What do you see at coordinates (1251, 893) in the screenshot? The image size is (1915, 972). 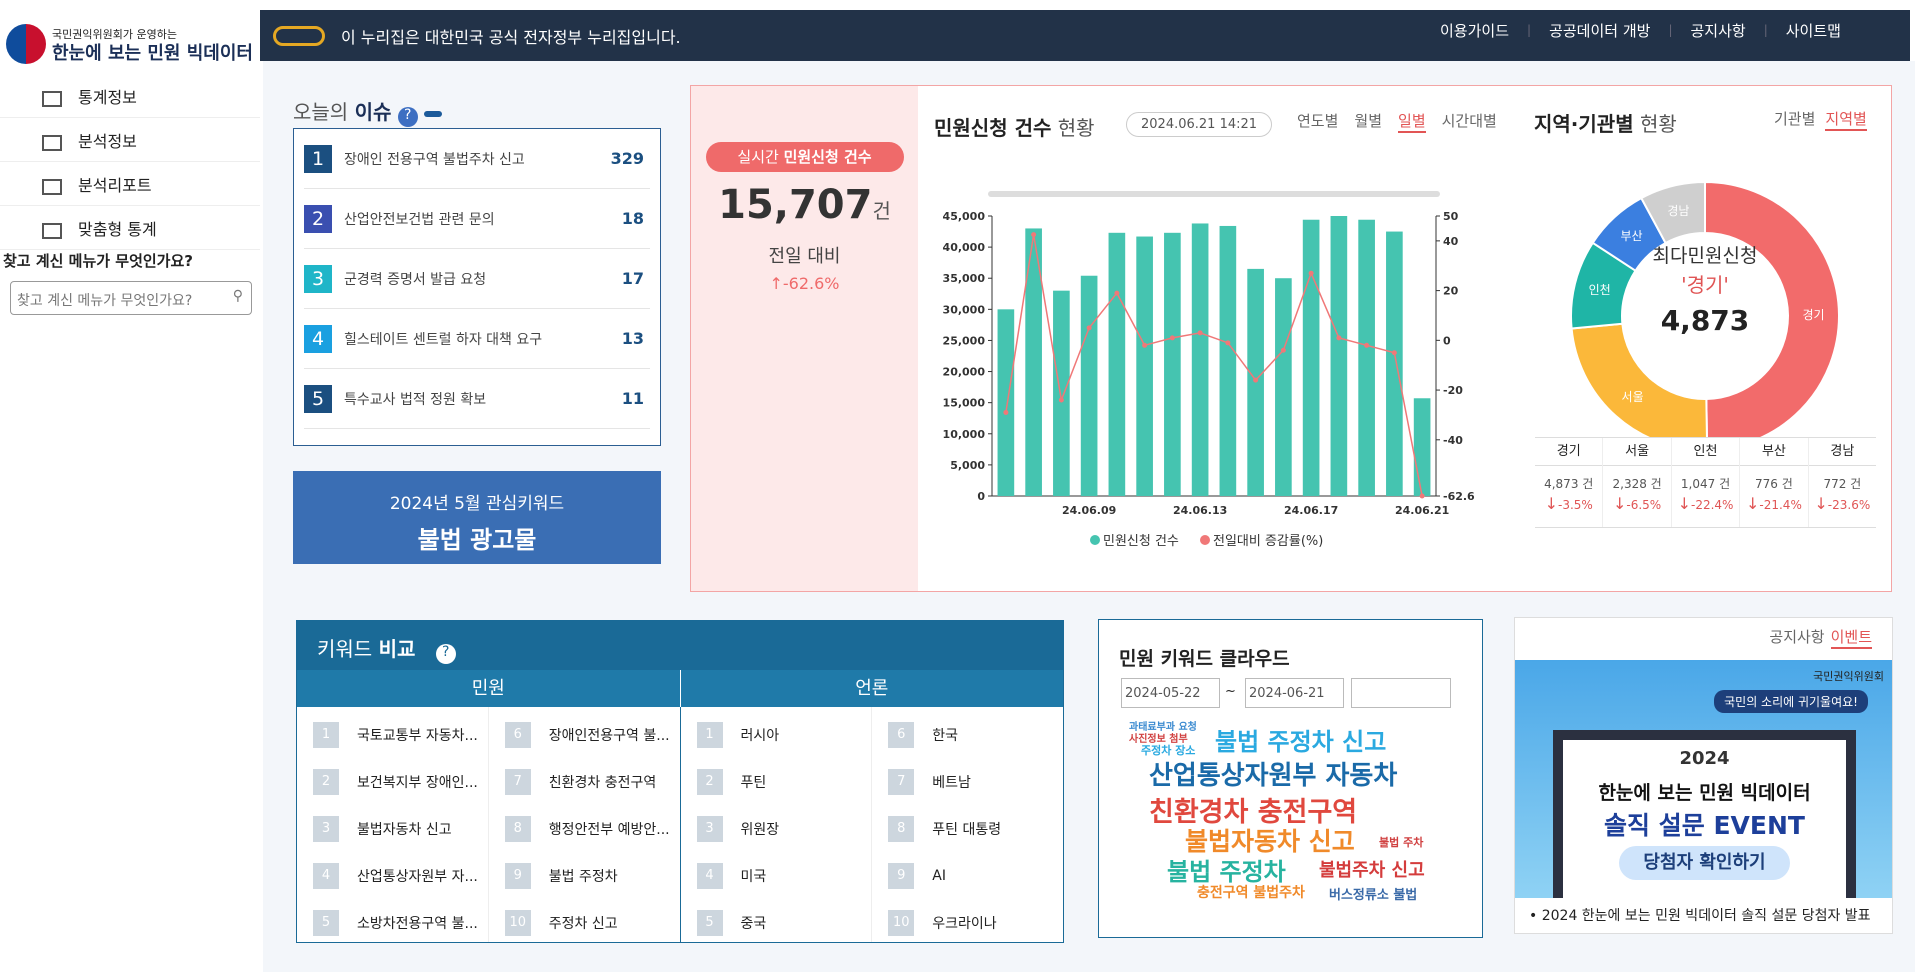 I see `cloud-word: 충전구역 불법주차` at bounding box center [1251, 893].